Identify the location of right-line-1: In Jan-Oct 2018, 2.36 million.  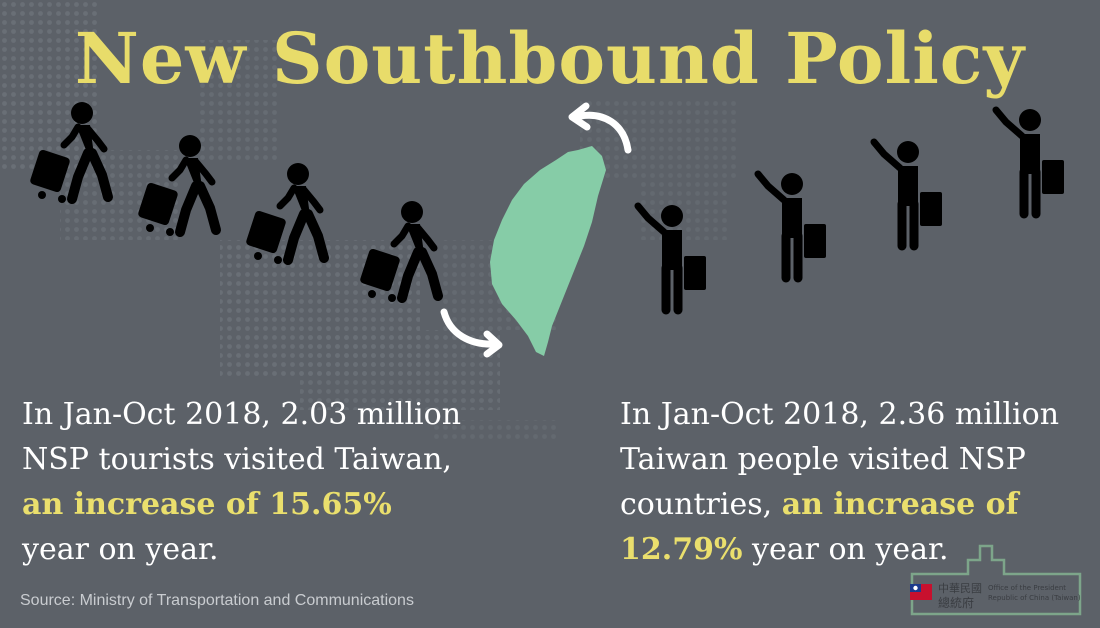
(840, 414).